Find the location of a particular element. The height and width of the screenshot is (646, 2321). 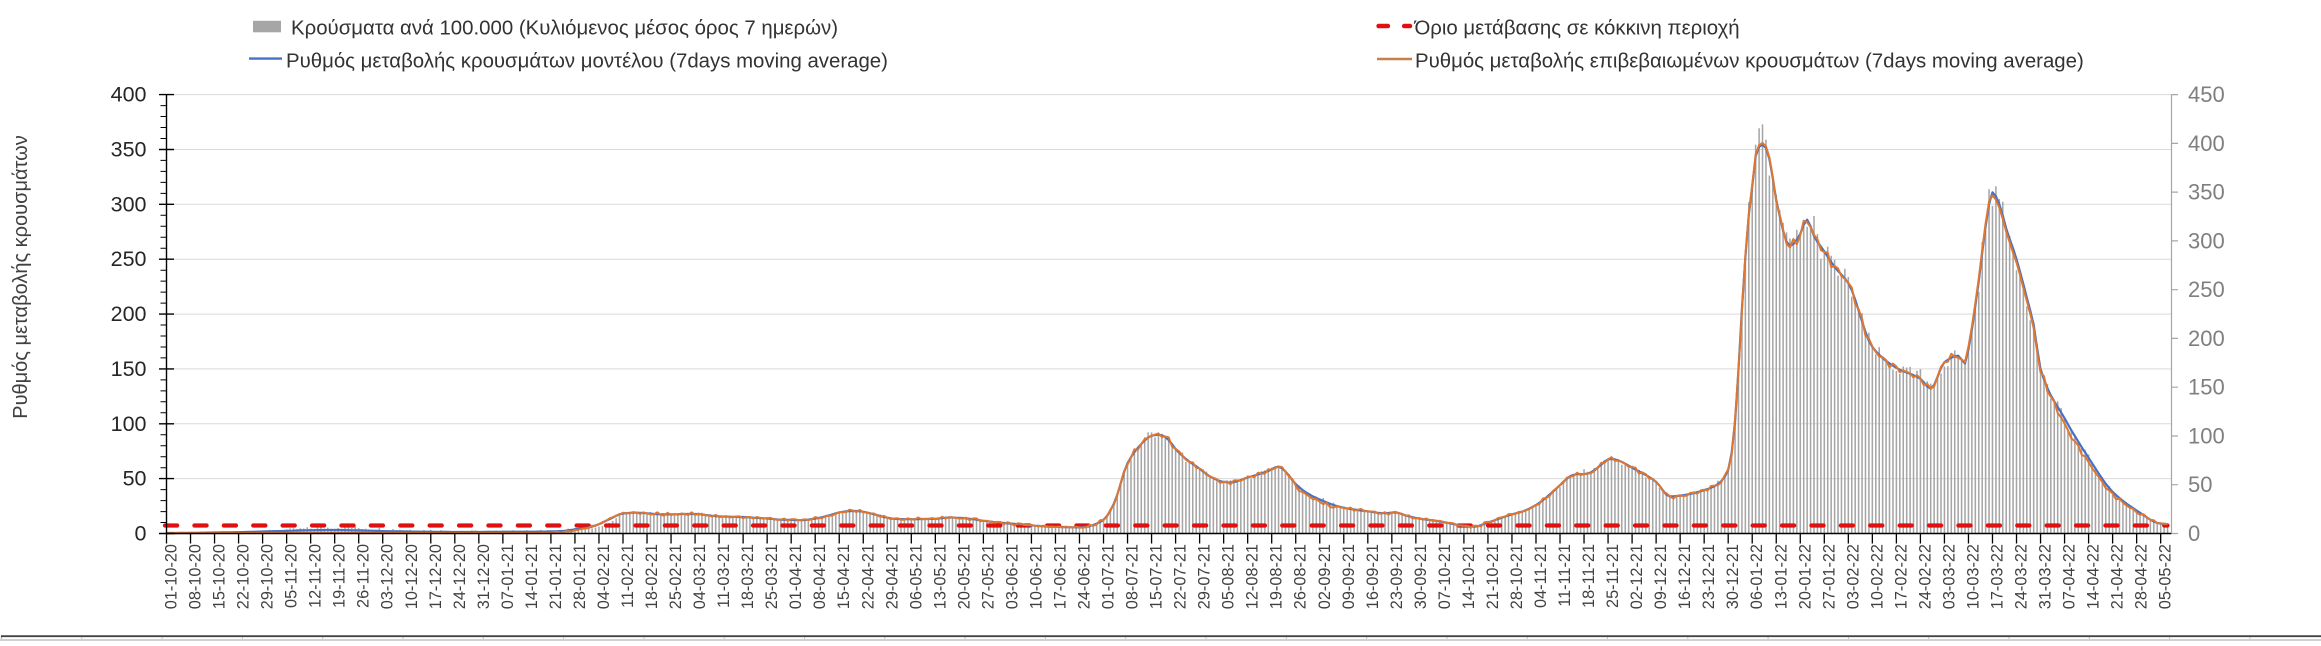

svg-text: 11-11-21 is located at coordinates (1565, 575).